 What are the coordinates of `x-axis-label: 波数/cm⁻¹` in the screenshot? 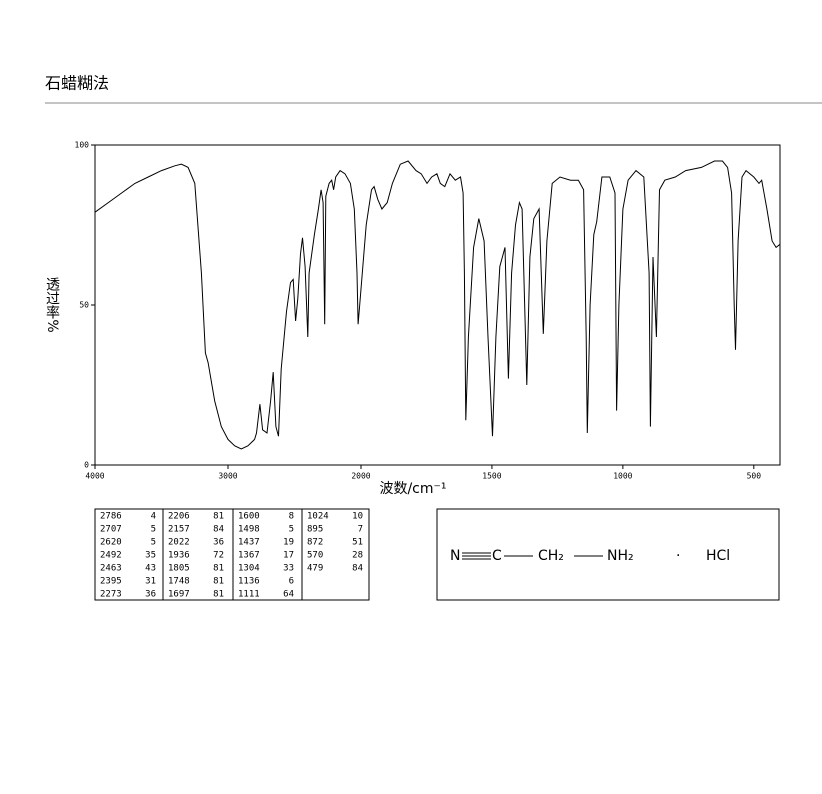 It's located at (412, 489).